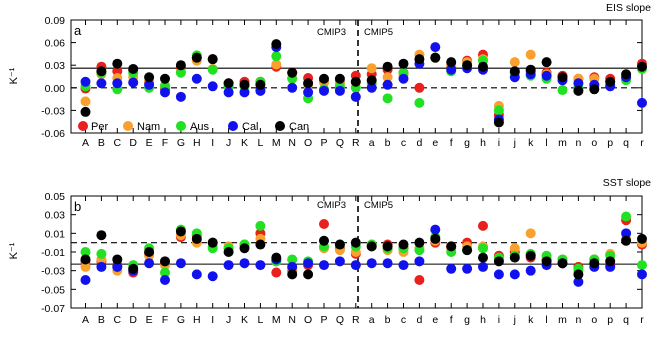 The image size is (654, 338). What do you see at coordinates (372, 320) in the screenshot?
I see `x-tick-label: a` at bounding box center [372, 320].